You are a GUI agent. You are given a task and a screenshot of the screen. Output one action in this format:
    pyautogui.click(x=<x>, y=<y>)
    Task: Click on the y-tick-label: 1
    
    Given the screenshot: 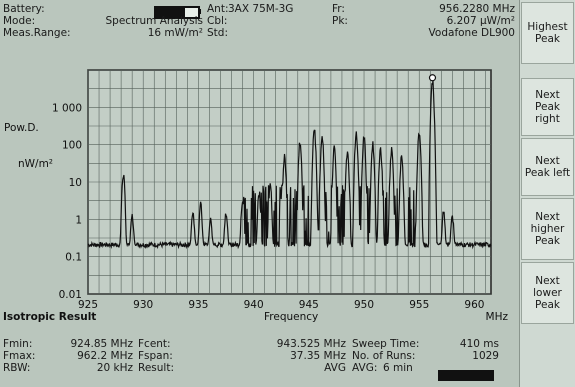 What is the action you would take?
    pyautogui.click(x=78, y=220)
    